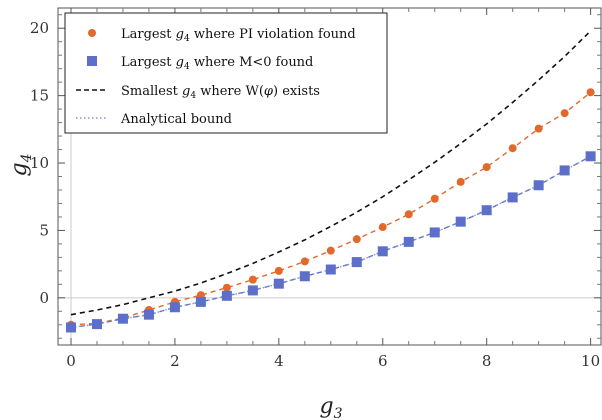 The width and height of the screenshot is (602, 420). Describe the element at coordinates (279, 361) in the screenshot. I see `x-tick-label: 4` at that location.